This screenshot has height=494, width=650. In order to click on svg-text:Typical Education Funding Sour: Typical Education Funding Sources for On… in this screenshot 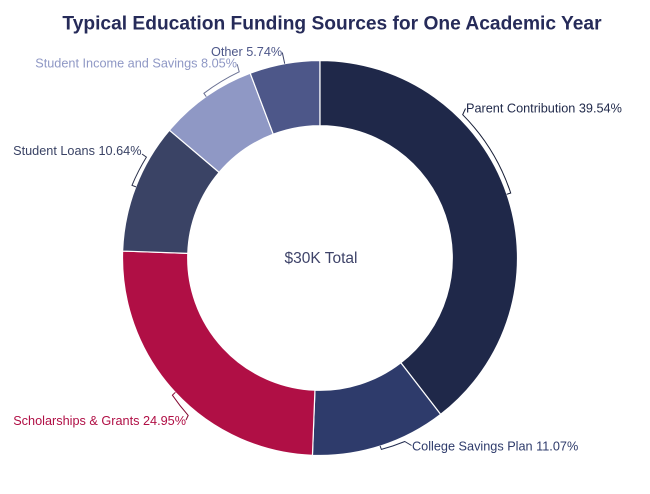, I will do `click(332, 23)`.